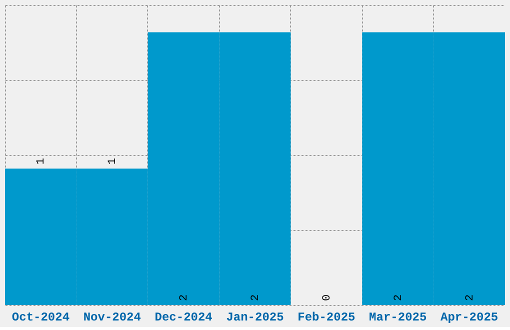  What do you see at coordinates (183, 317) in the screenshot?
I see `x-tick-label: Dec-2024` at bounding box center [183, 317].